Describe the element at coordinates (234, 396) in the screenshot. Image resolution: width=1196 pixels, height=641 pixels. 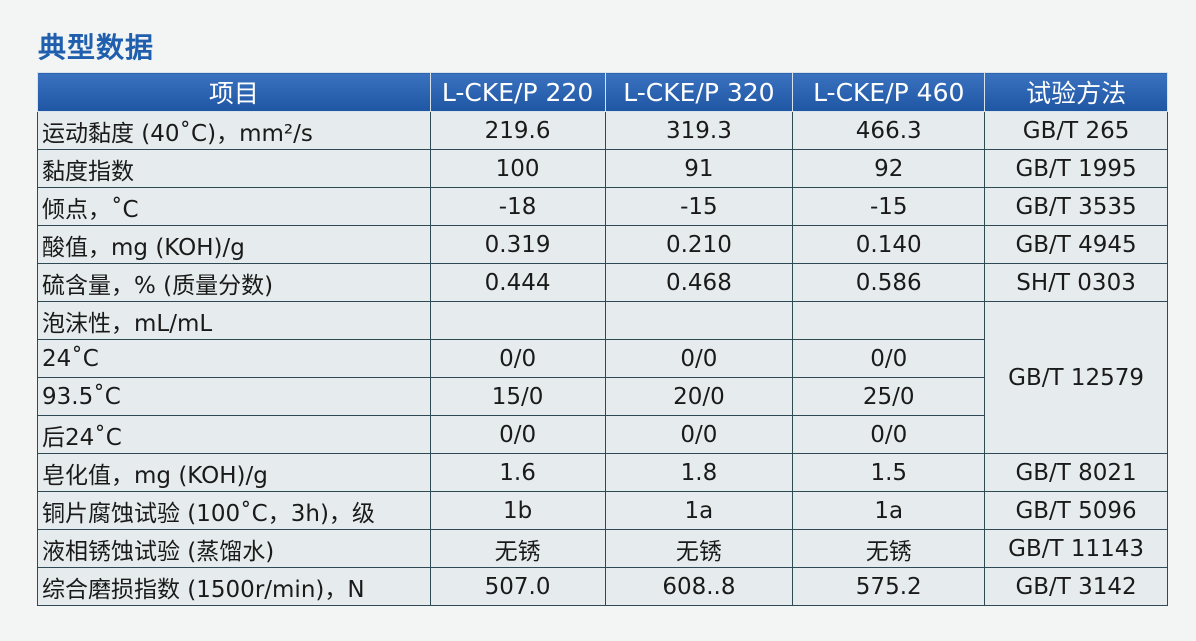
I see `item-cell: 93.5˚C` at that location.